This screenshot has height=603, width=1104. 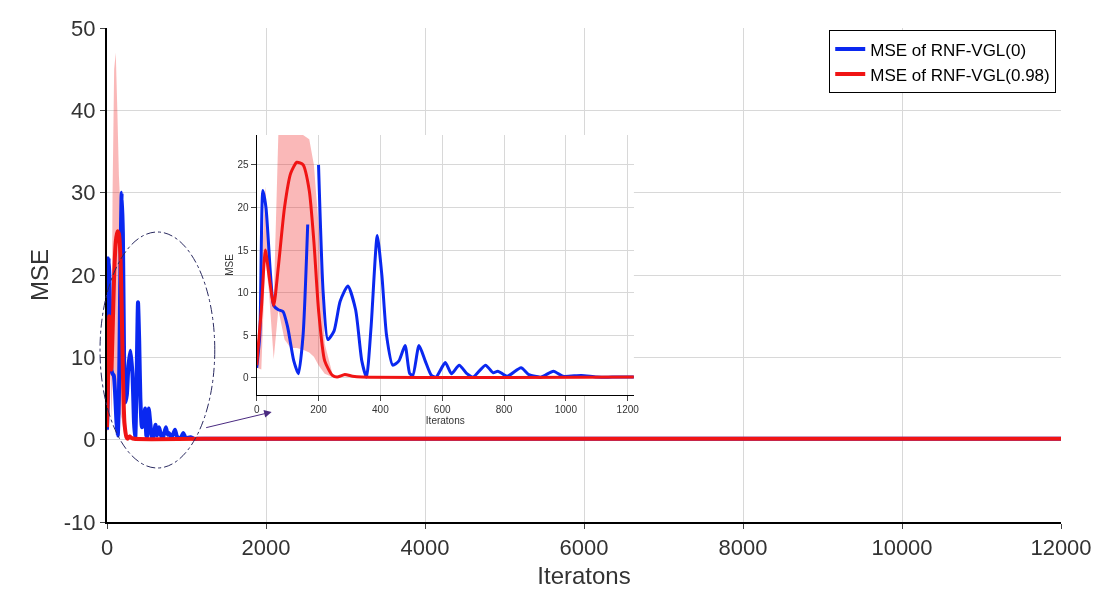 What do you see at coordinates (83, 111) in the screenshot?
I see `y-tick-label: 40` at bounding box center [83, 111].